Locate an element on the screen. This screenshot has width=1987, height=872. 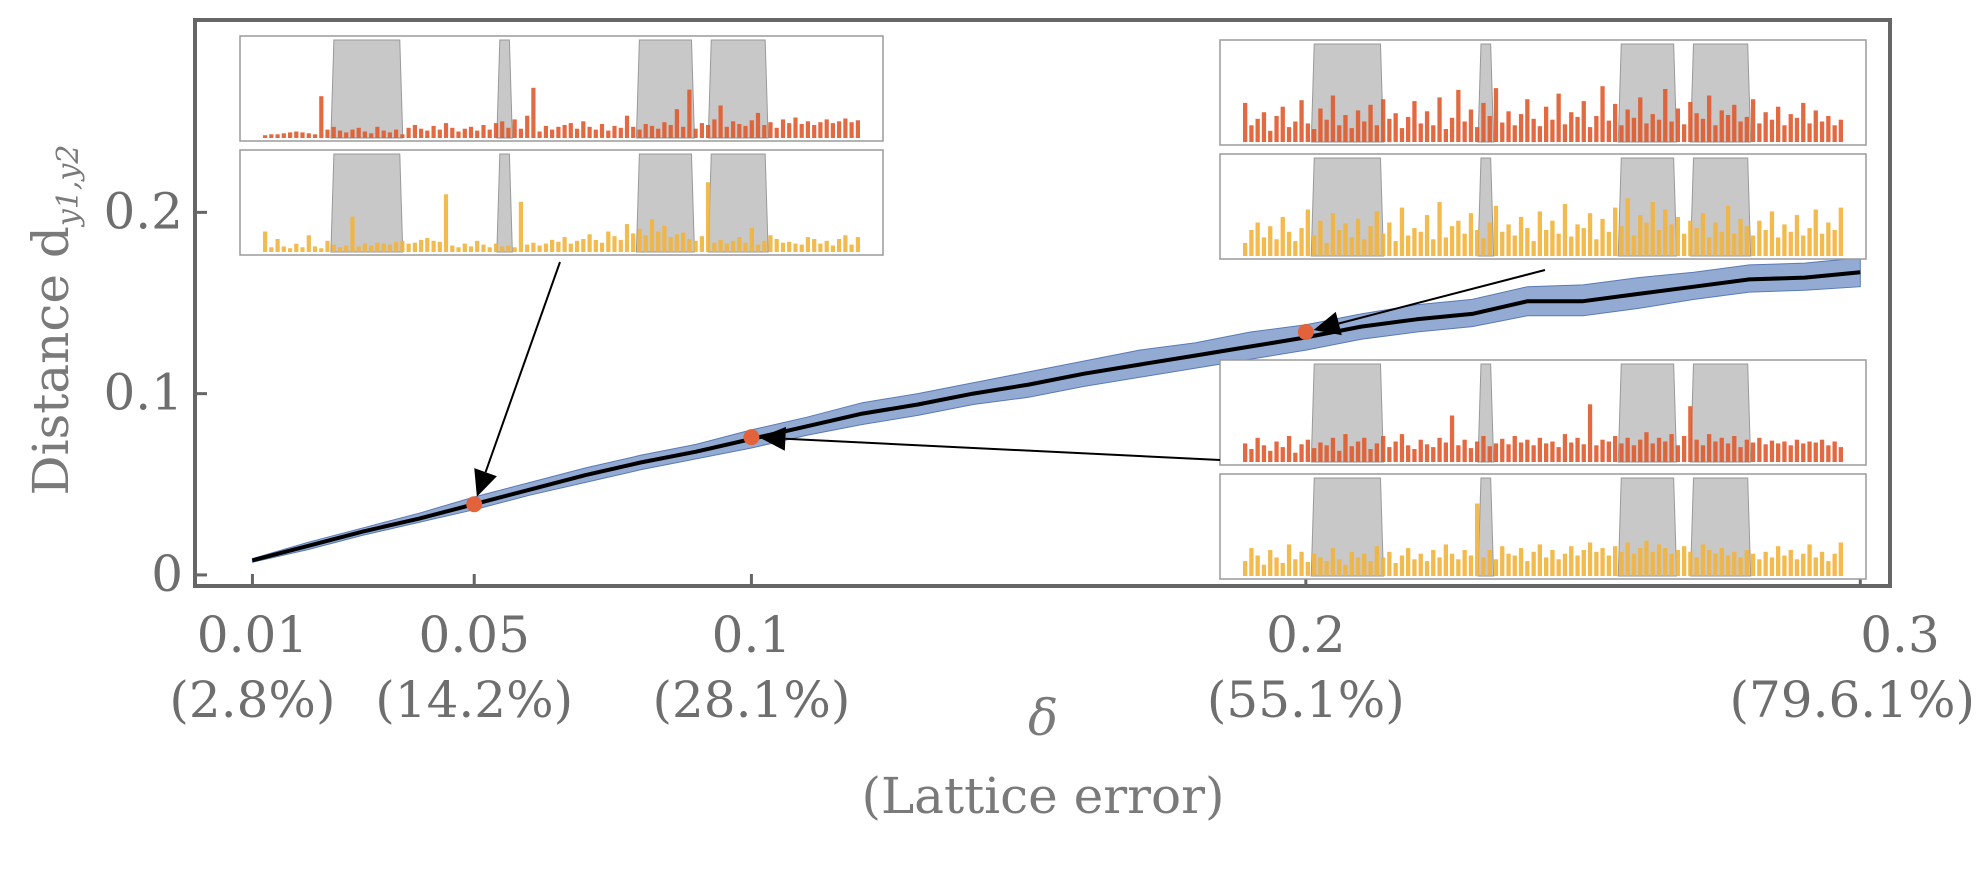
arrow-head is located at coordinates (485, 482).